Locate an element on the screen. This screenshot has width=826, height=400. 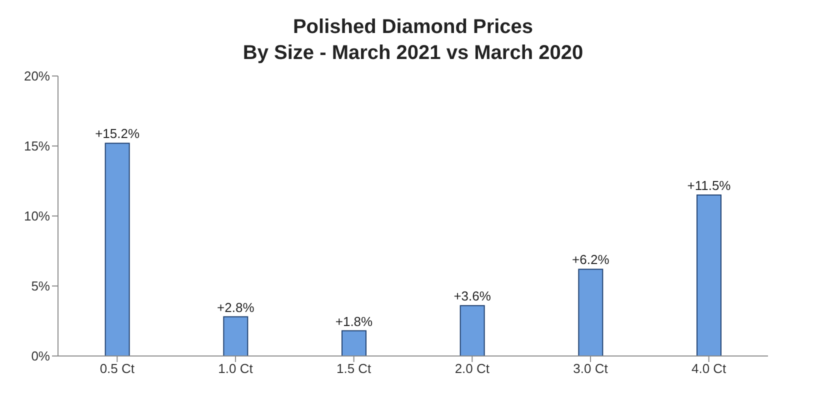
y-tick-label: 0% is located at coordinates (40, 356).